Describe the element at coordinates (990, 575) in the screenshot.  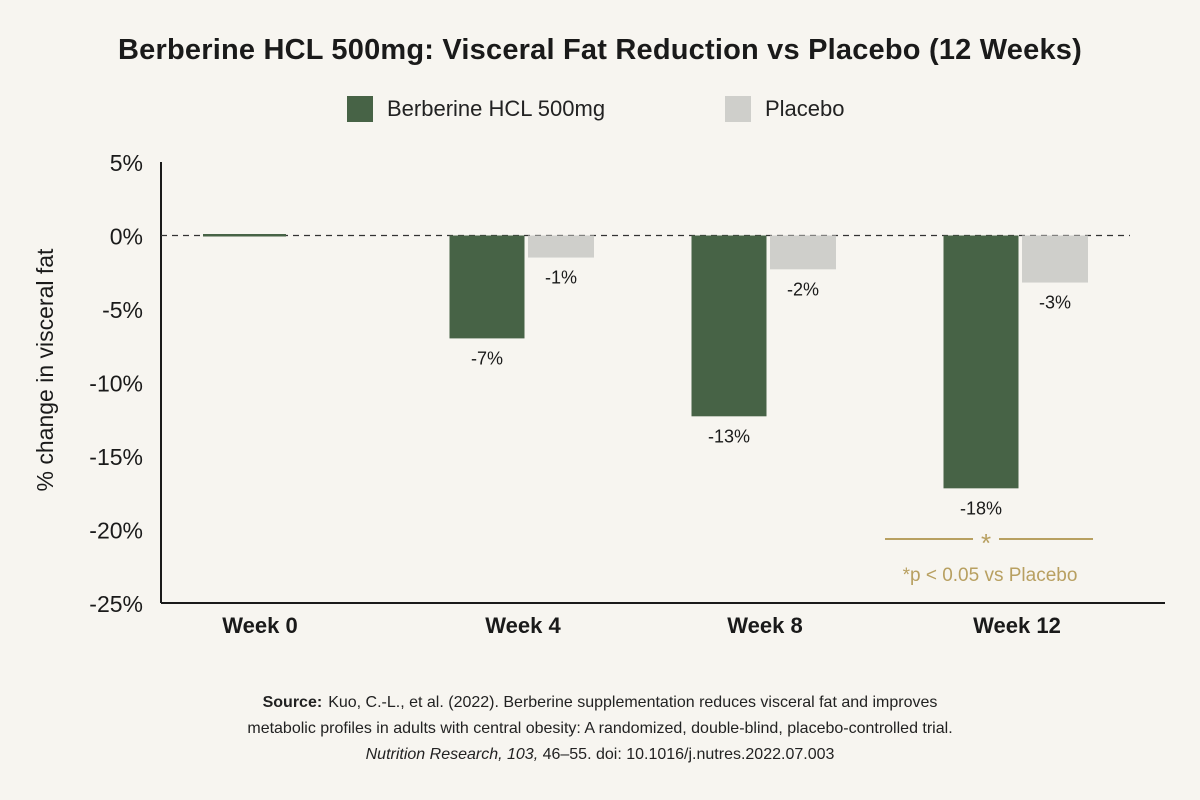
I see `significance-note: *p < 0.05 vs Placebo` at that location.